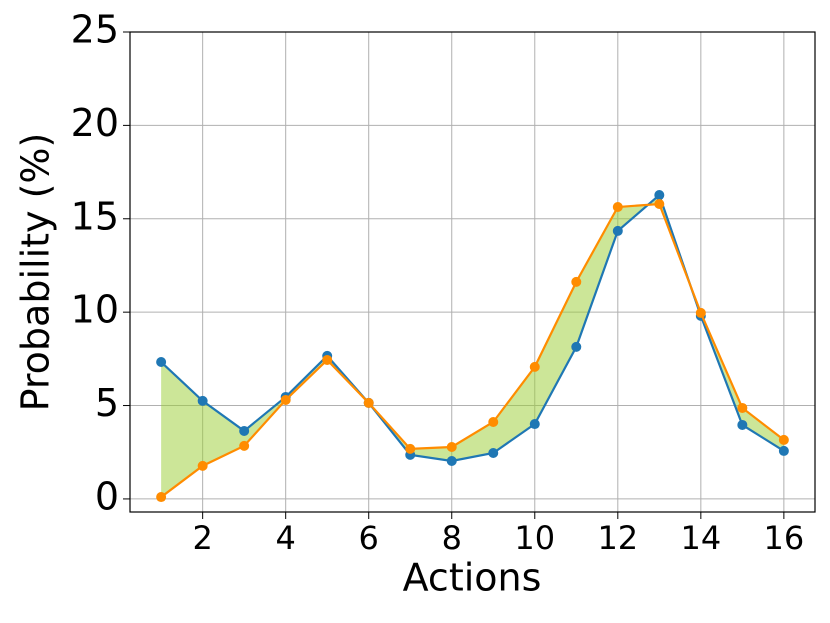 This screenshot has height=623, width=830. Describe the element at coordinates (95, 123) in the screenshot. I see `y-tick-label: 20` at that location.